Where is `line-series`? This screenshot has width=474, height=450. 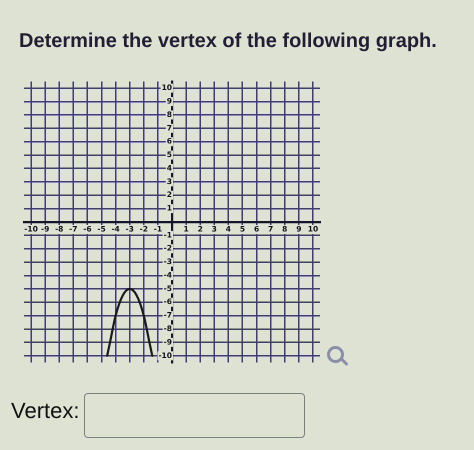 line-series is located at coordinates (130, 322).